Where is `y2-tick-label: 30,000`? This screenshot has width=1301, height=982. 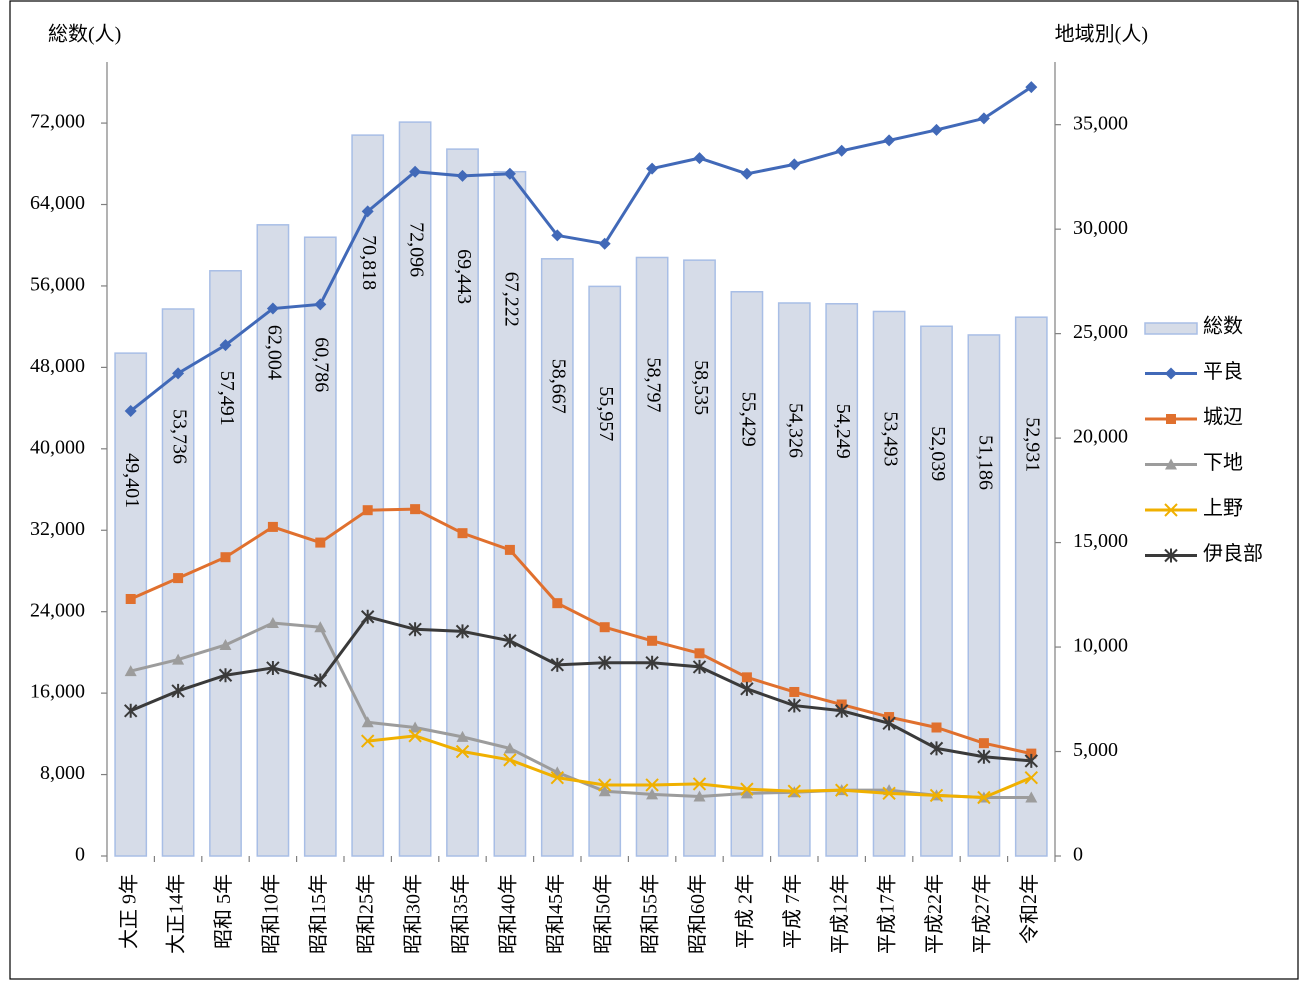
y2-tick-label: 30,000 is located at coordinates (1100, 228).